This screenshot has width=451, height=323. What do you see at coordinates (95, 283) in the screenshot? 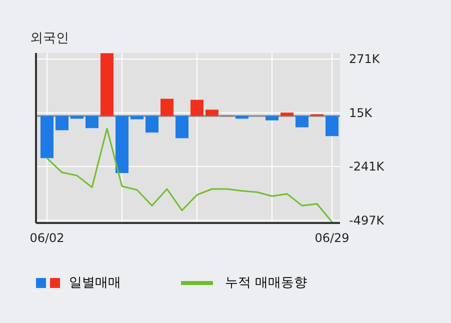
I see `legend-label: 일별매매` at bounding box center [95, 283].